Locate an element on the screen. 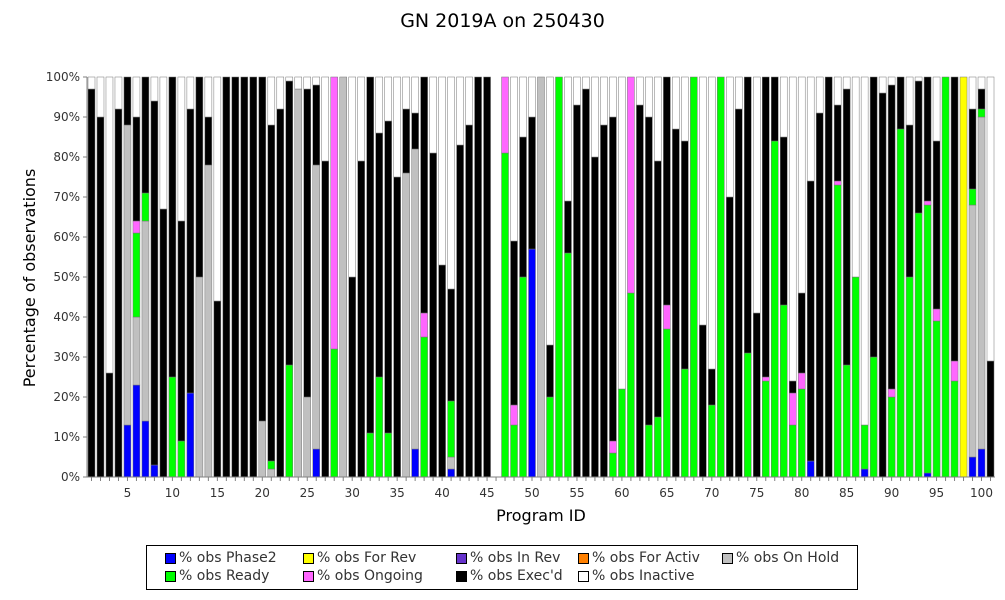  x-tick-label: 30 is located at coordinates (352, 493).